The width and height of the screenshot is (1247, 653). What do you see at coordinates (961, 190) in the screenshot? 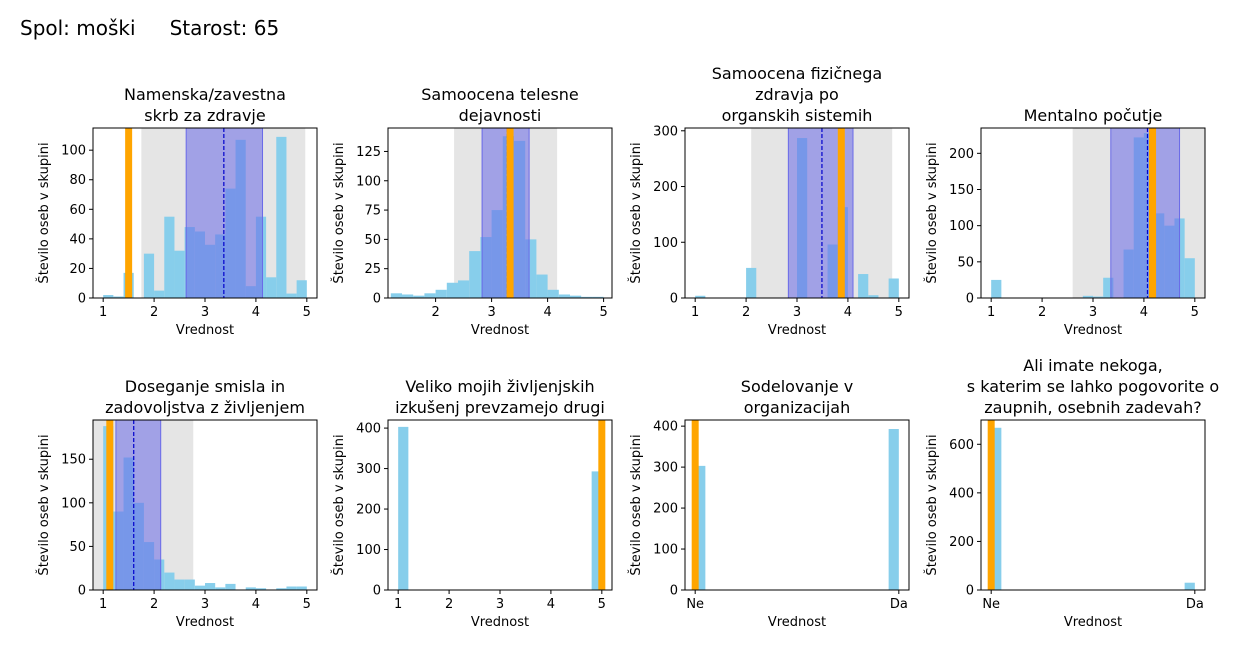
I see `y-tick-label: 150` at bounding box center [961, 190].